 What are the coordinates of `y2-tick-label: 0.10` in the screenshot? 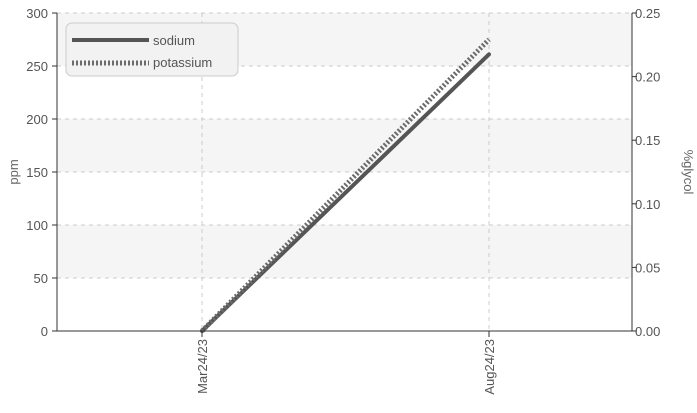 It's located at (647, 204).